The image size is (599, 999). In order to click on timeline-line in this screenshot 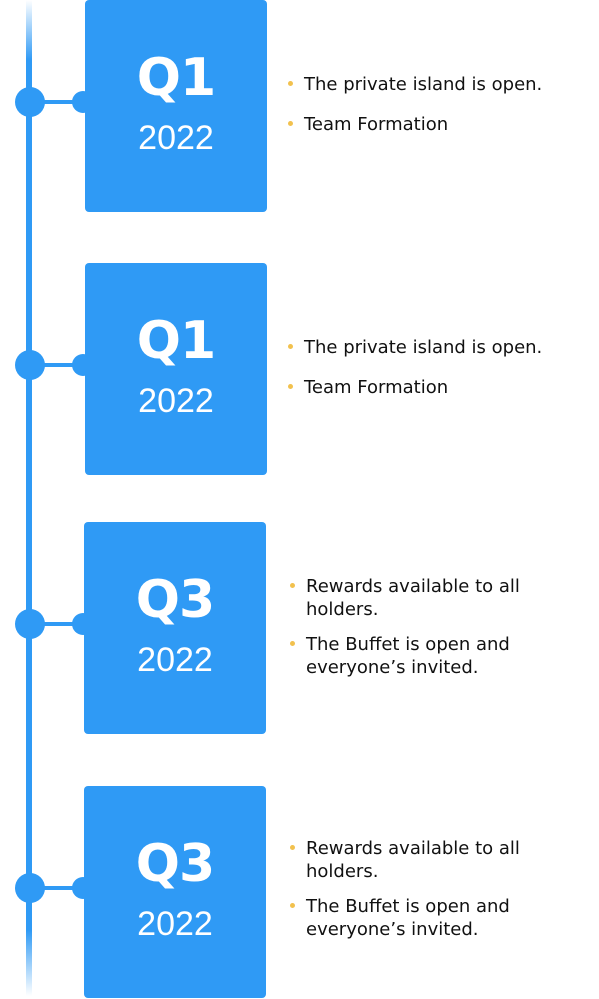, I will do `click(29, 498)`.